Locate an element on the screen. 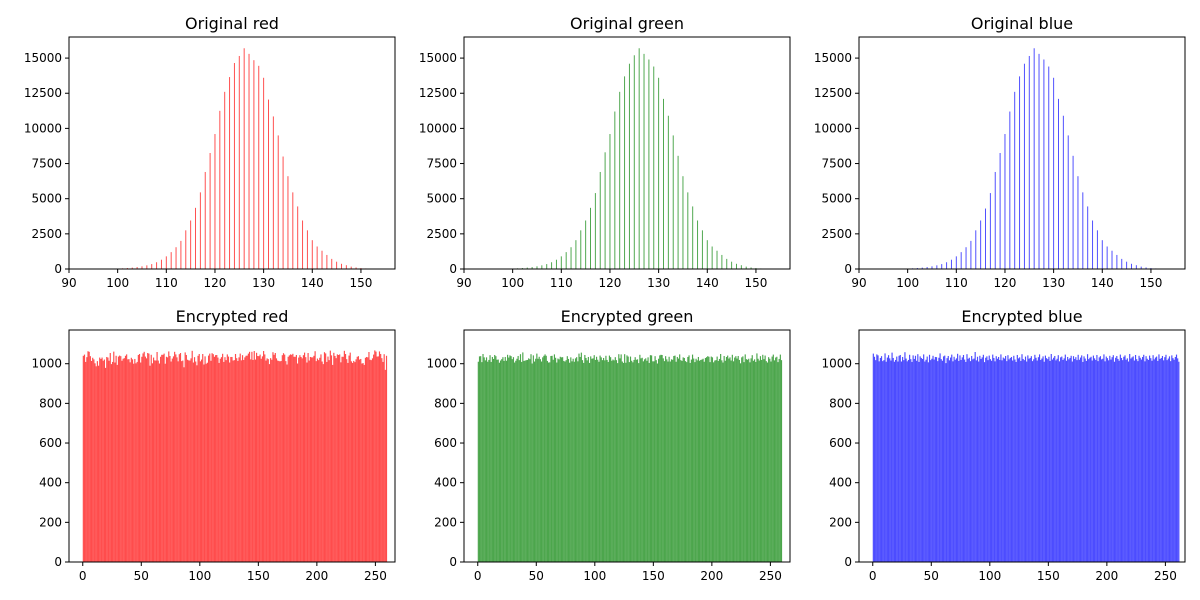 The image size is (1200, 600). chart-title: Original red is located at coordinates (232, 23).